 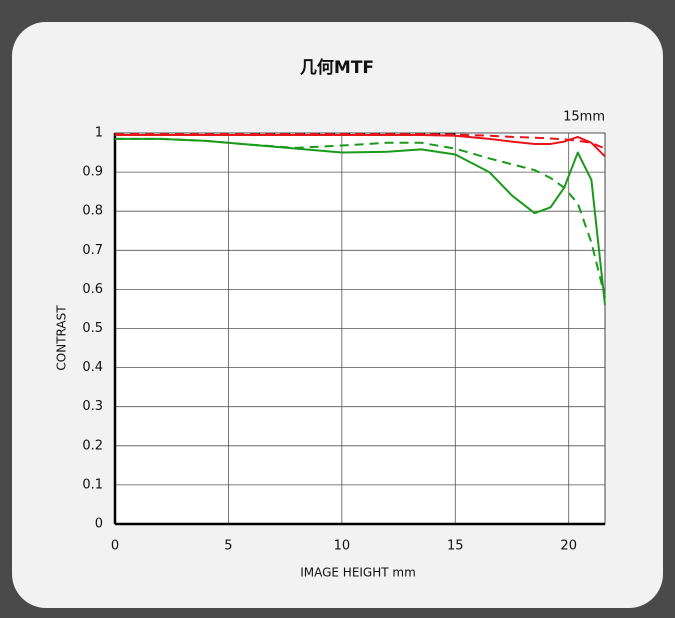 I want to click on x-tick-label: 0, so click(x=115, y=546).